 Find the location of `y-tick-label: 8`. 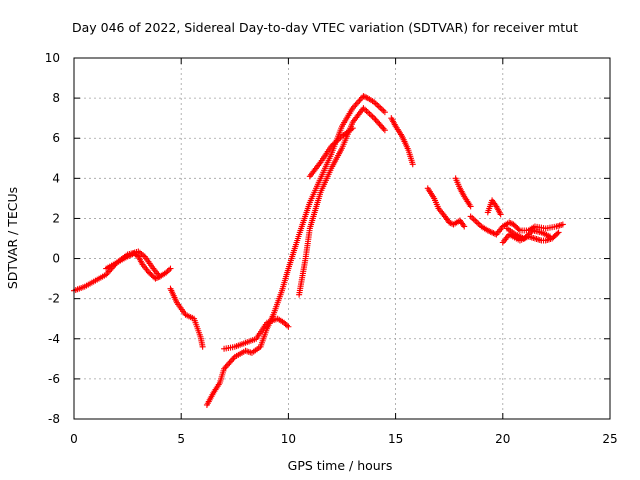

y-tick-label: 8 is located at coordinates (56, 98).